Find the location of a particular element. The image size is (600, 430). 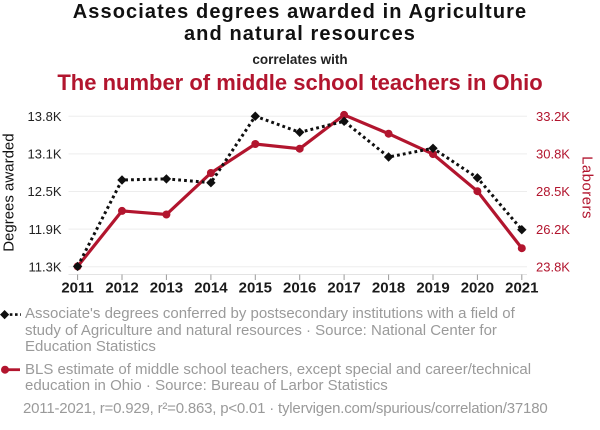

svg-text: 2018 is located at coordinates (388, 288).